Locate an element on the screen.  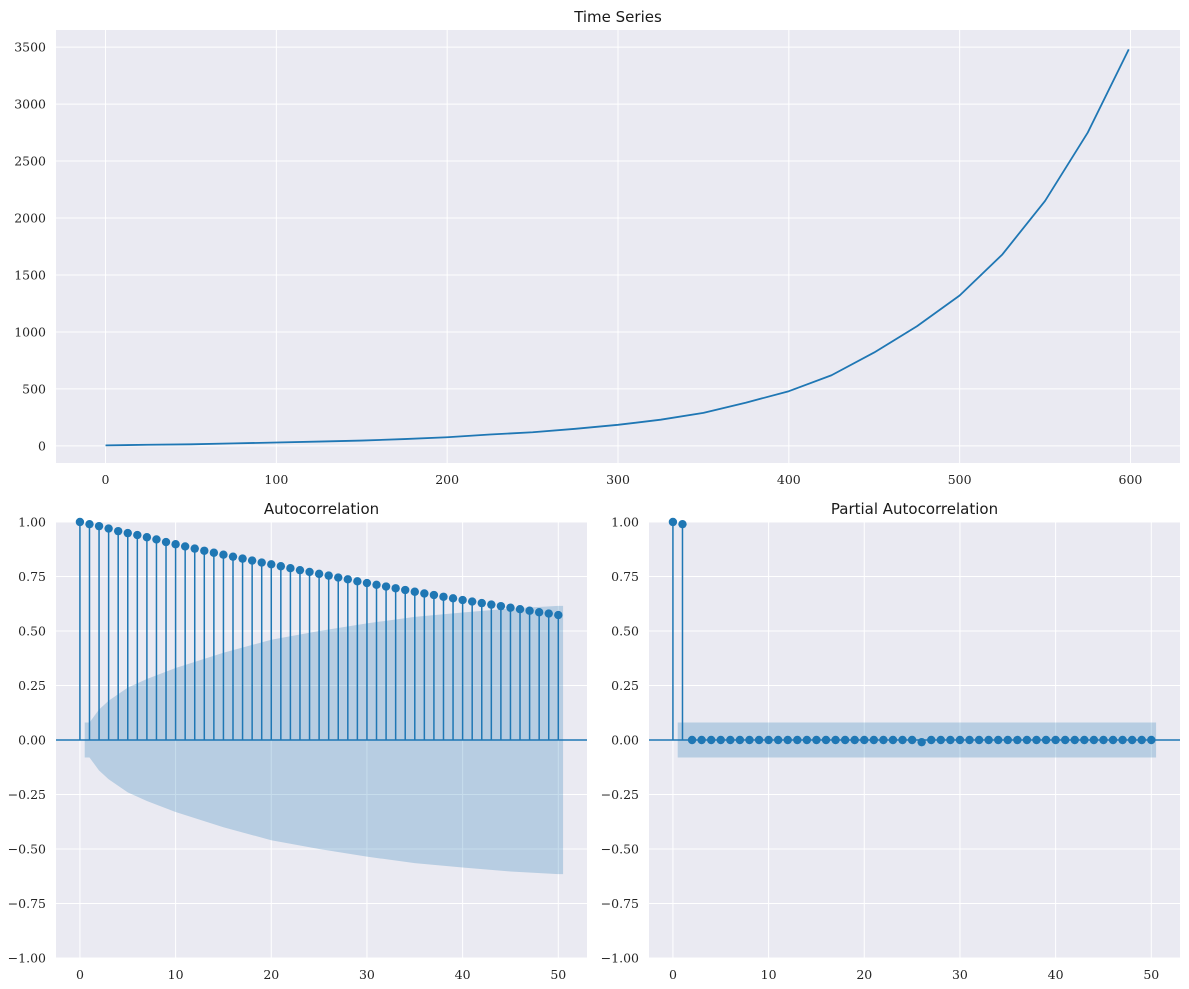
autocorrelation-x-tick-label: 10 is located at coordinates (176, 974).